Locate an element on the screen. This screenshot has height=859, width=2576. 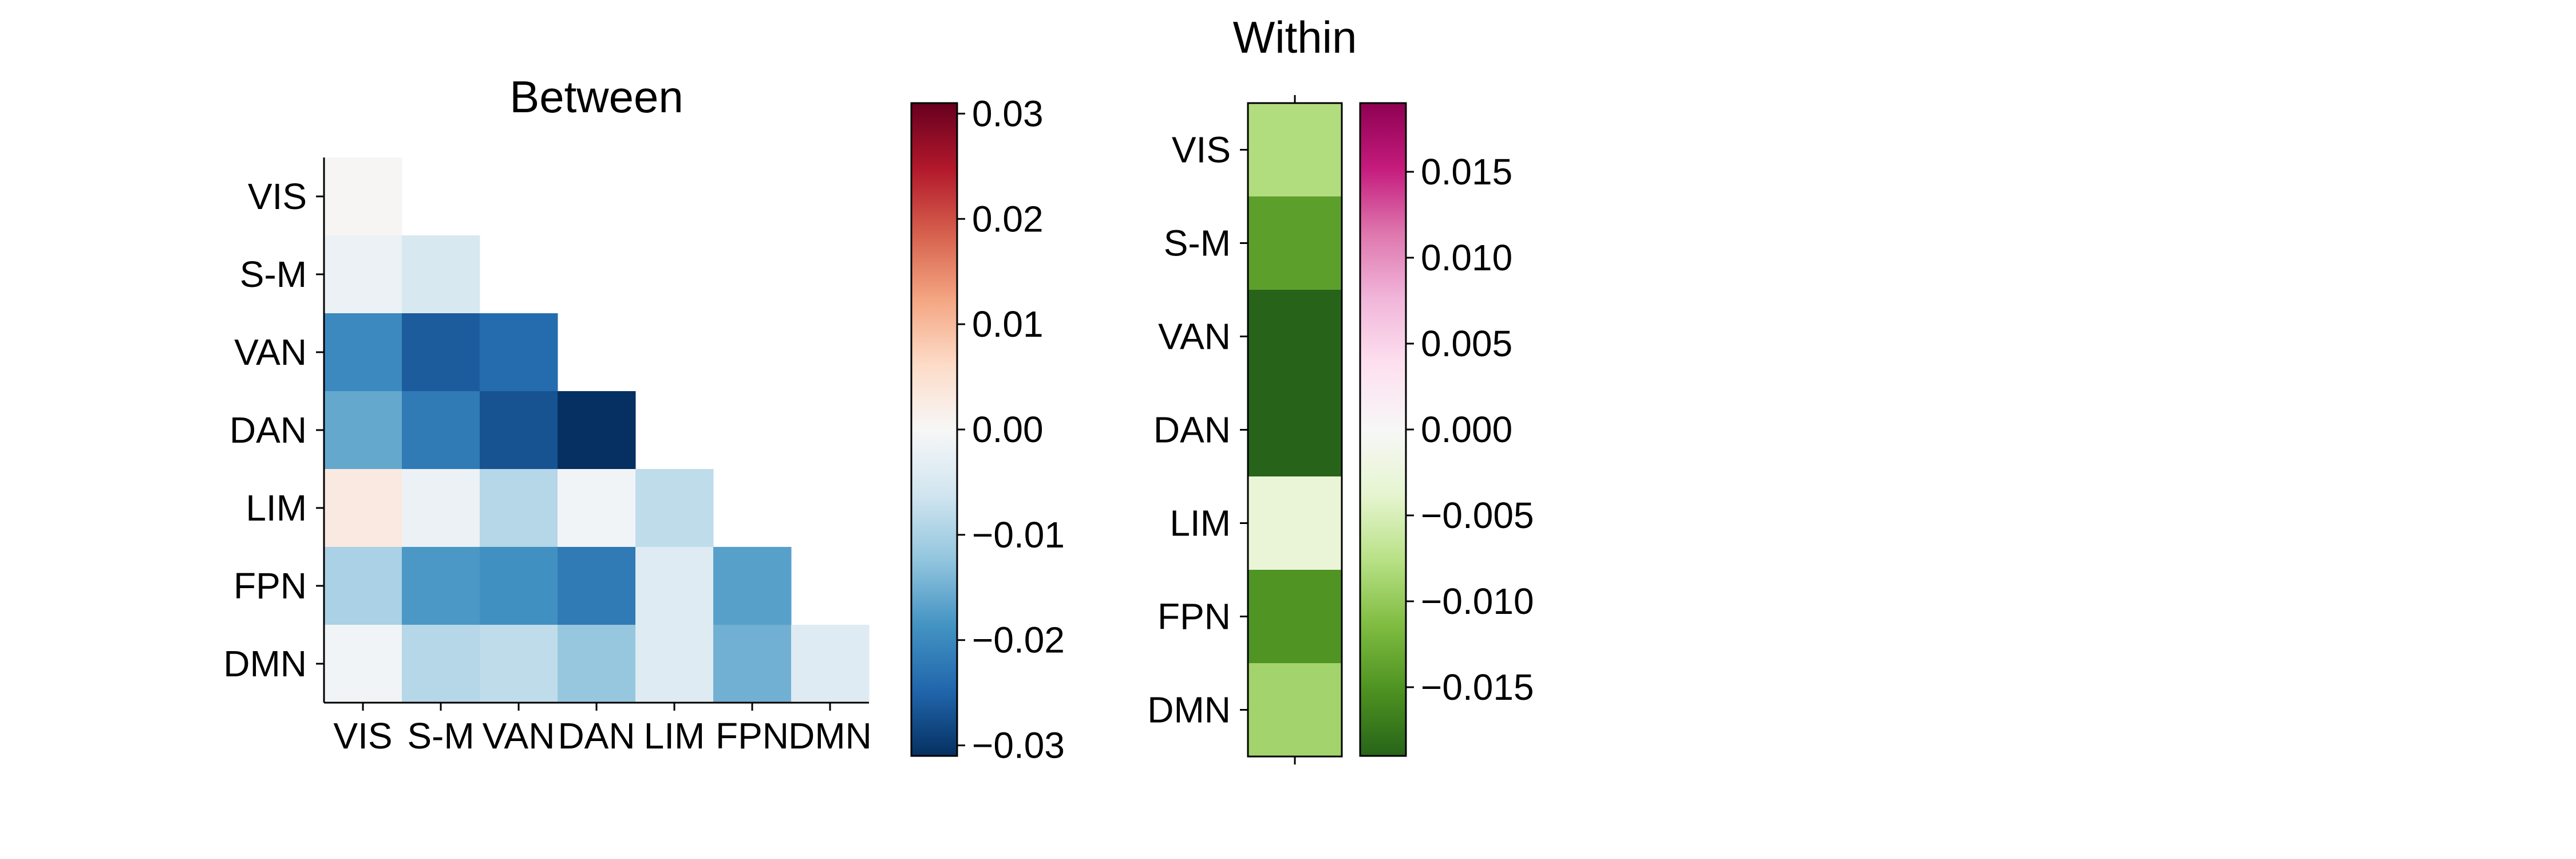
within-y-tick-lim: LIM is located at coordinates (1200, 523).